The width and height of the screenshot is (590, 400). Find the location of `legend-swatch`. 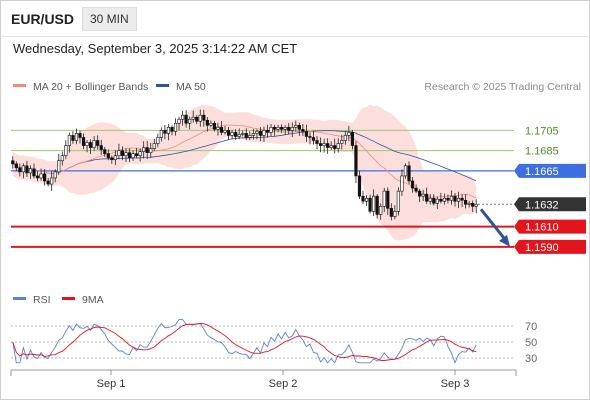

legend-swatch is located at coordinates (162, 85).